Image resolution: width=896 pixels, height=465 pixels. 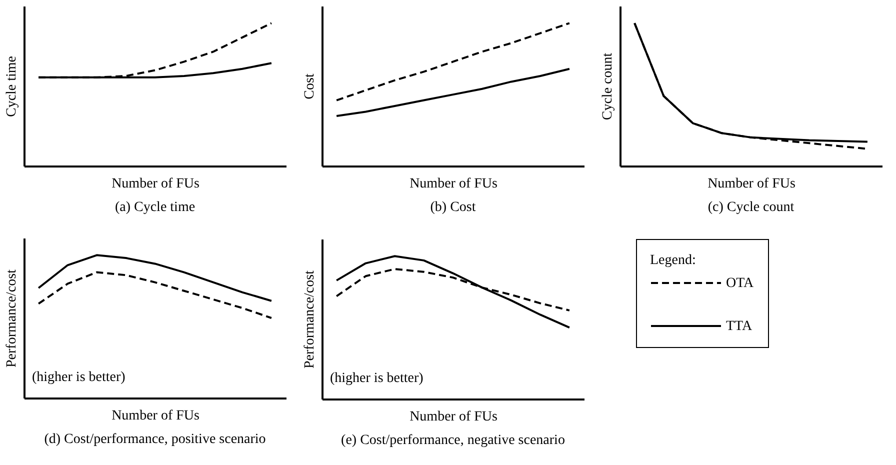 I want to click on text: (b) Cost, so click(x=453, y=207).